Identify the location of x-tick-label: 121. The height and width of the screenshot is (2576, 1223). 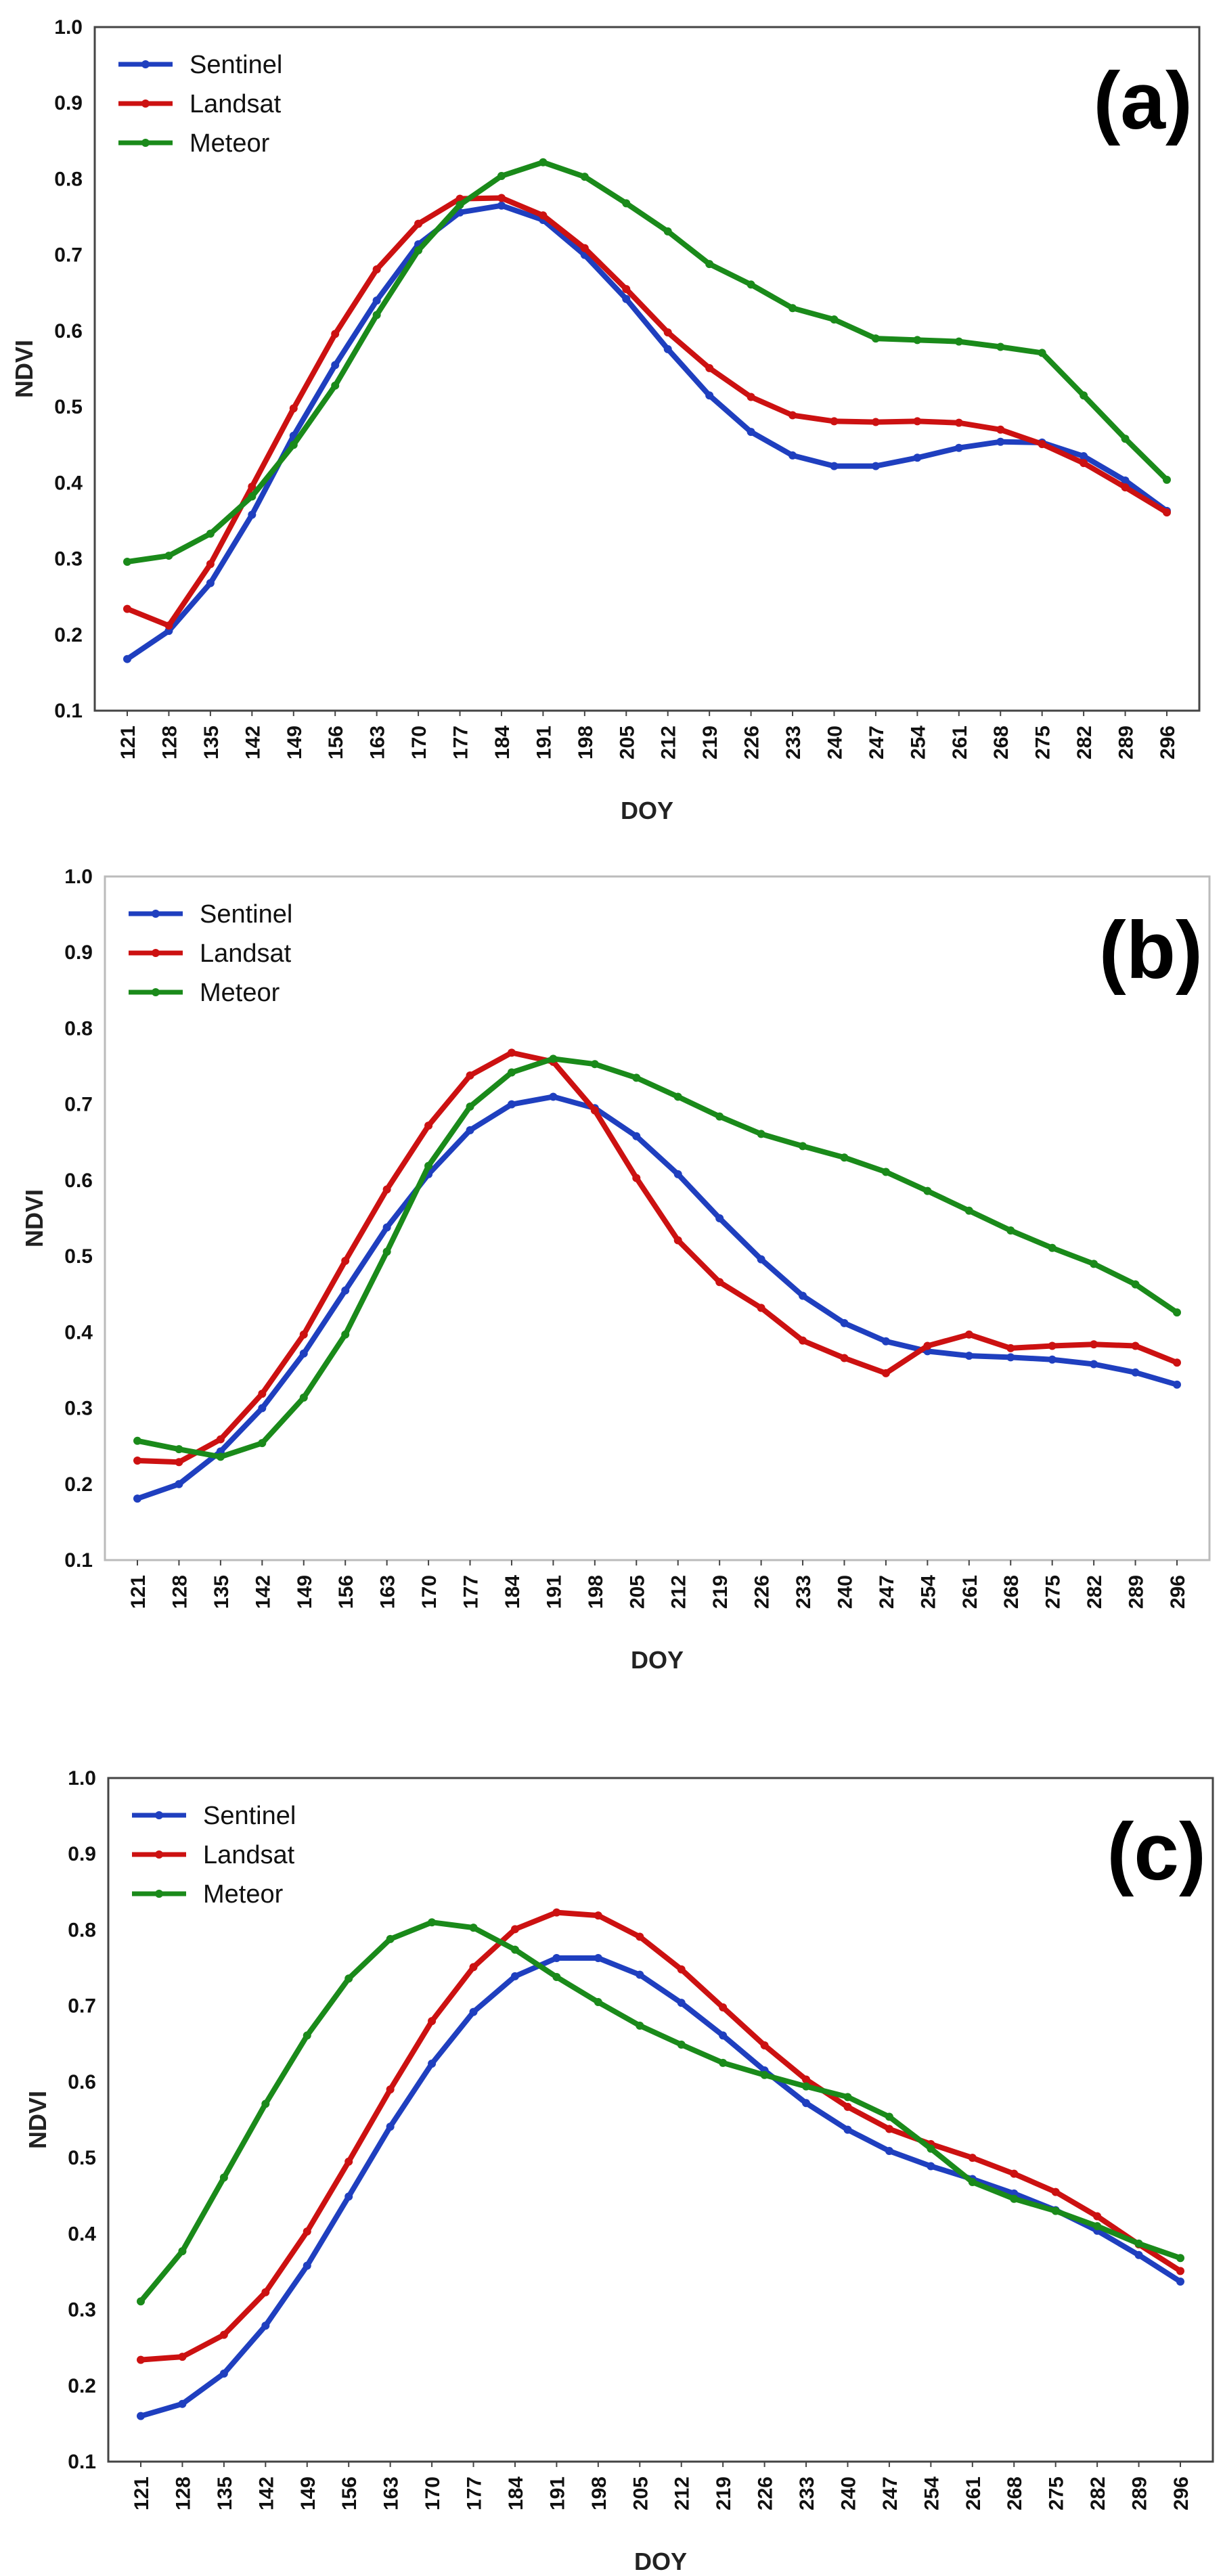
(128, 742).